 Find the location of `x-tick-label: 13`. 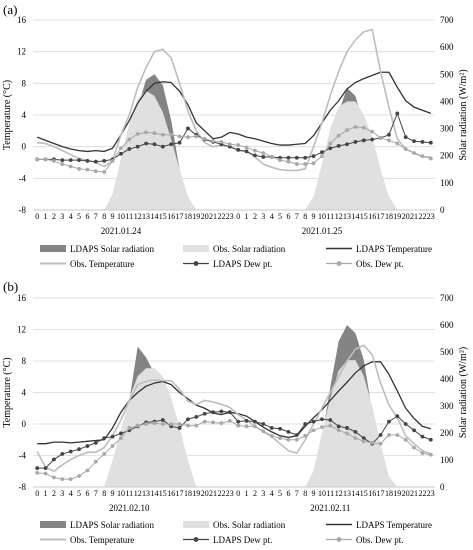

x-tick-label: 13 is located at coordinates (347, 493).